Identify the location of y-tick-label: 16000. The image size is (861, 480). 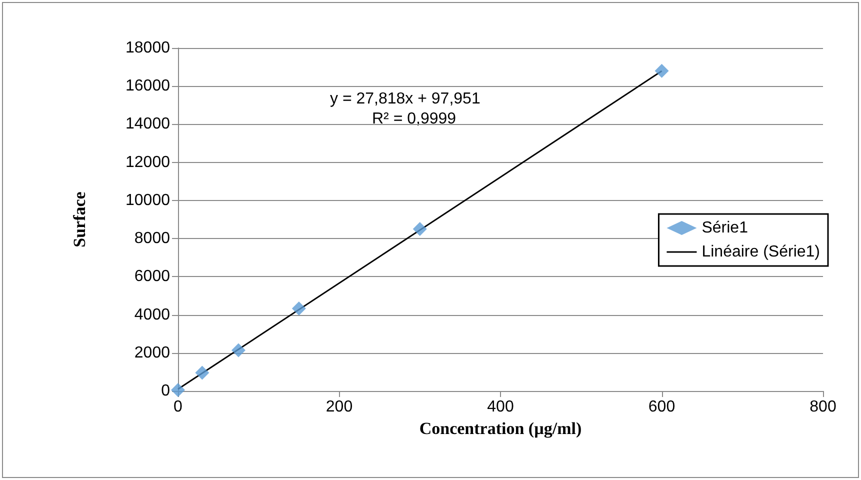
(148, 86).